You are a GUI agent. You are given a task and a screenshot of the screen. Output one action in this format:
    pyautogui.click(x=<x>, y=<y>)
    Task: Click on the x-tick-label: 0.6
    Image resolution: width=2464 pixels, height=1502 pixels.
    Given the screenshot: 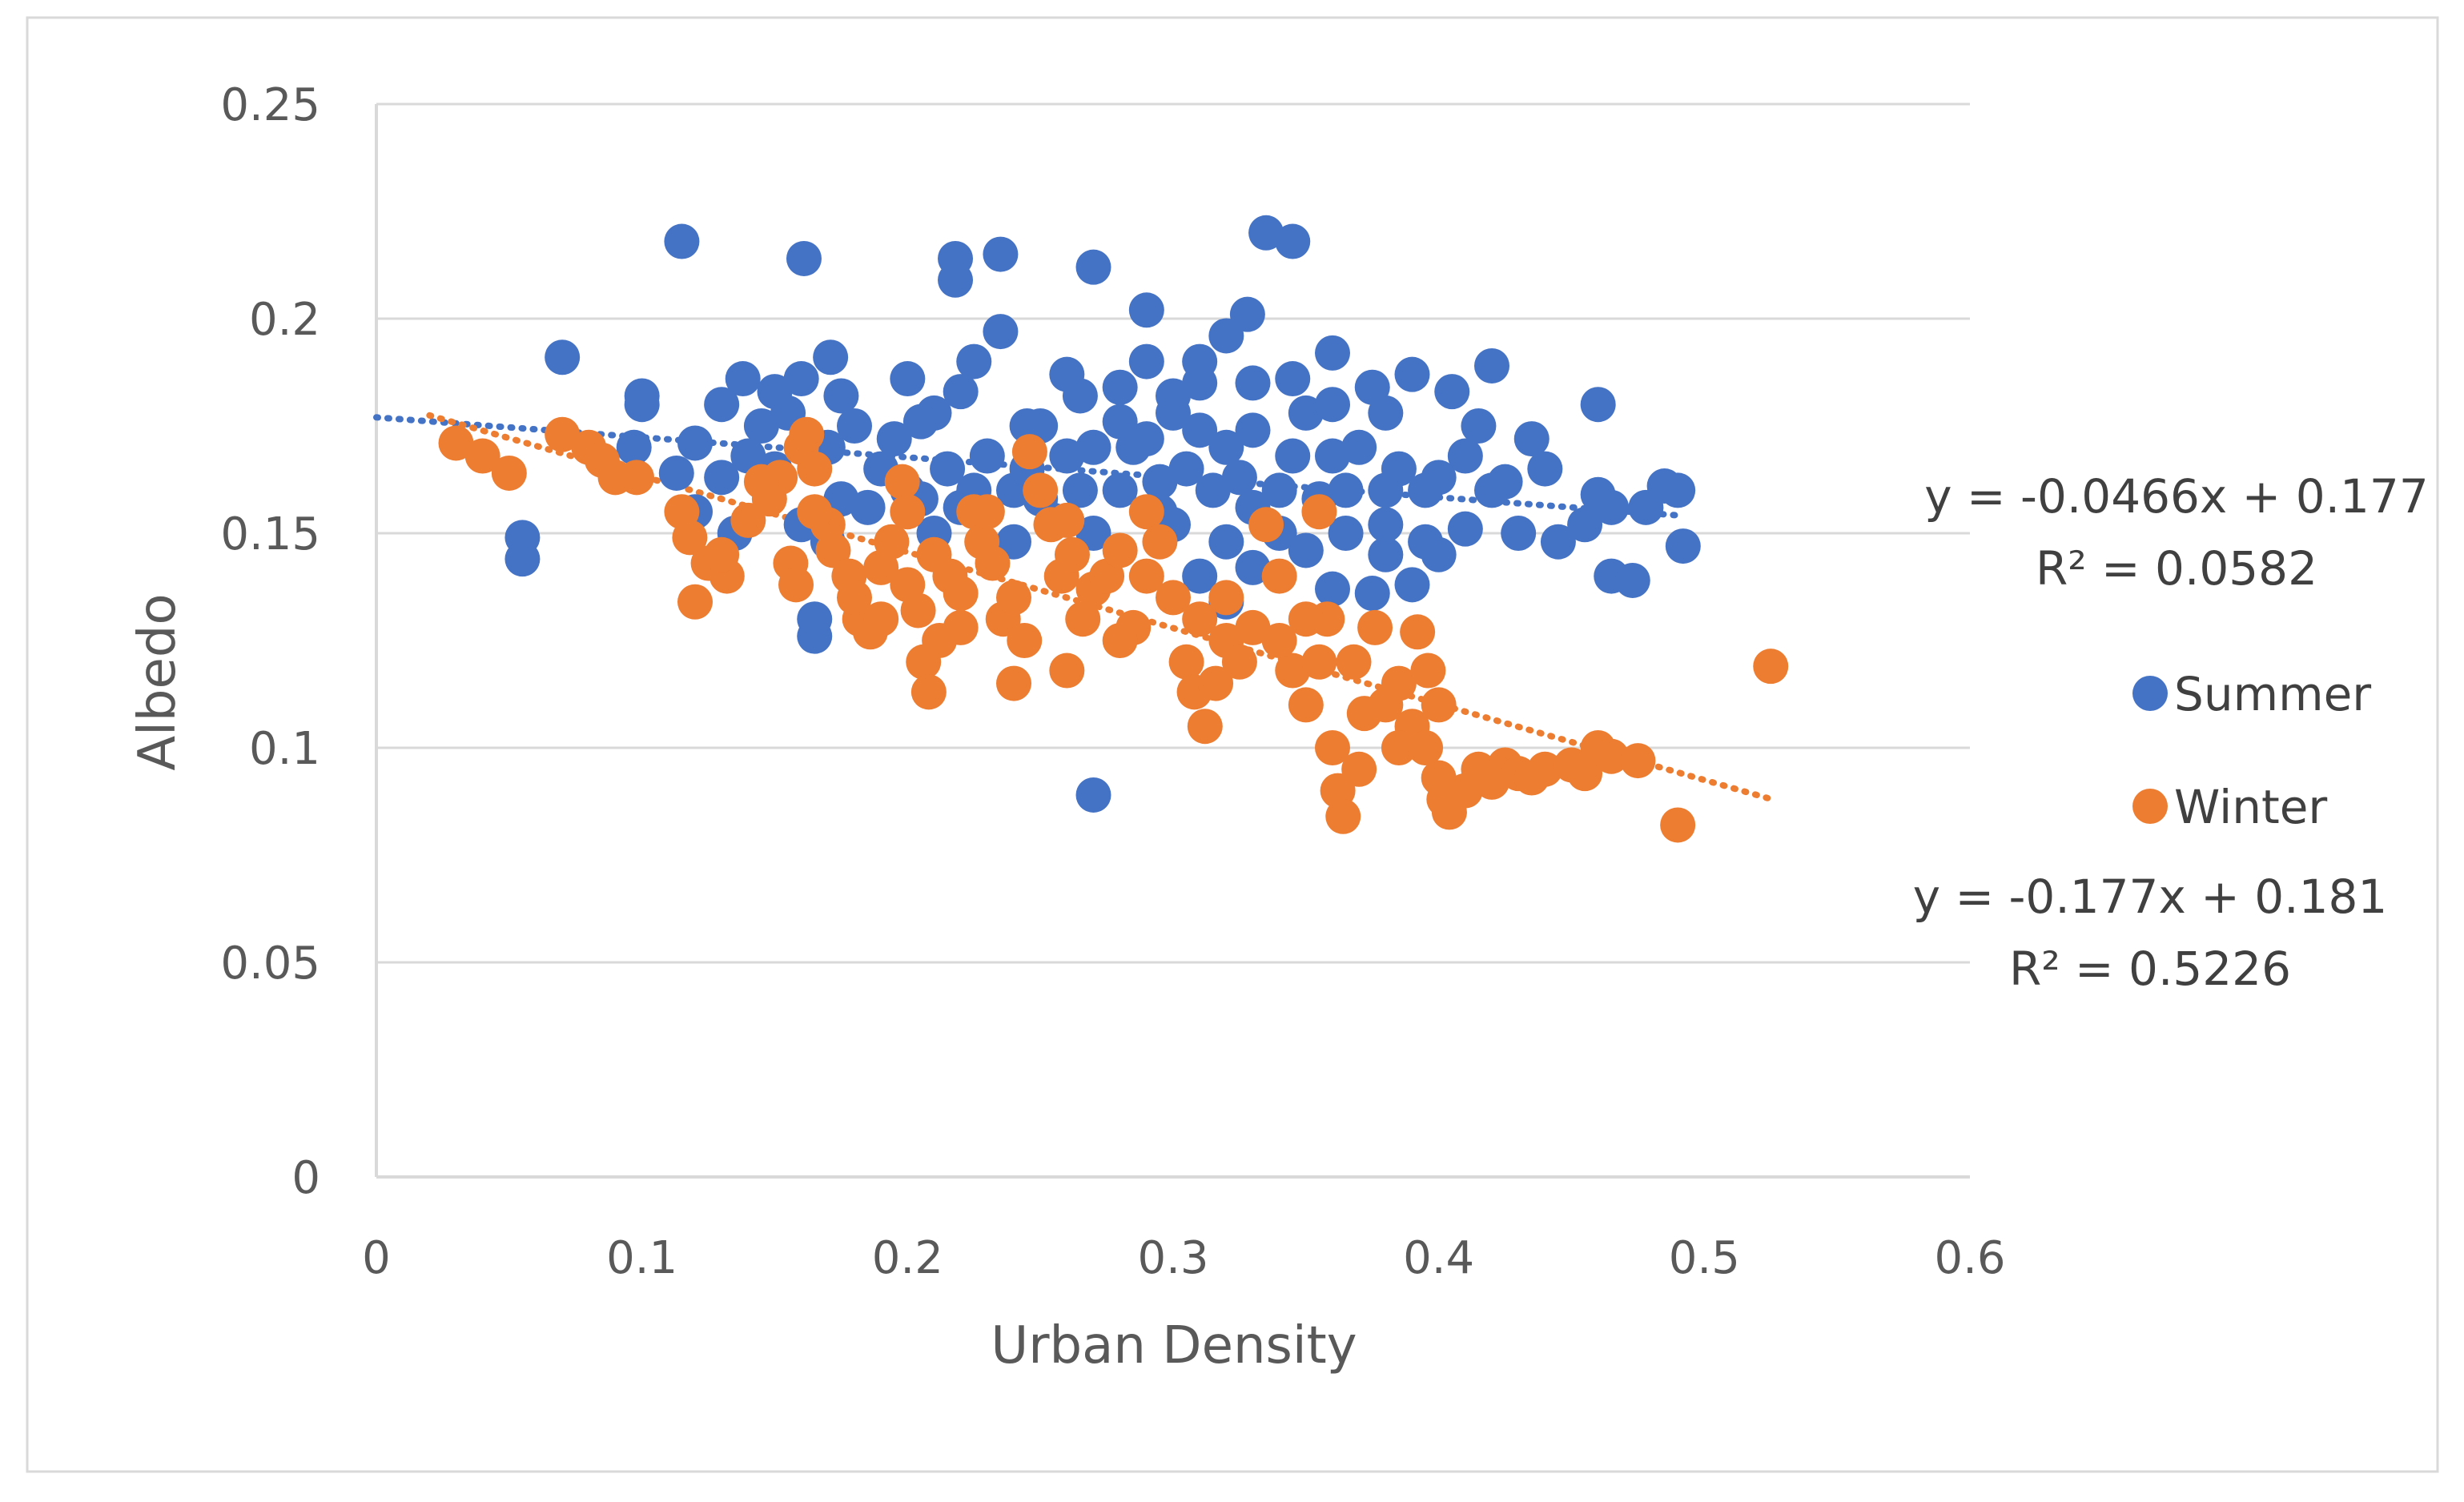 What is the action you would take?
    pyautogui.click(x=1969, y=1258)
    